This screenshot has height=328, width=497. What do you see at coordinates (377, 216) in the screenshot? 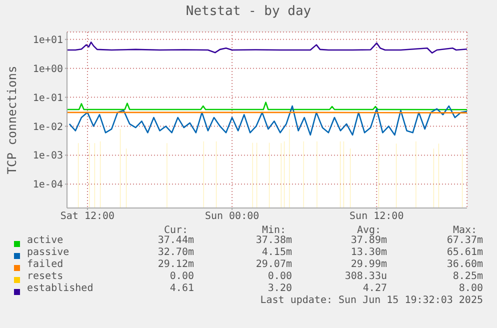
I see `x-tick-label: Sun 12:00` at bounding box center [377, 216].